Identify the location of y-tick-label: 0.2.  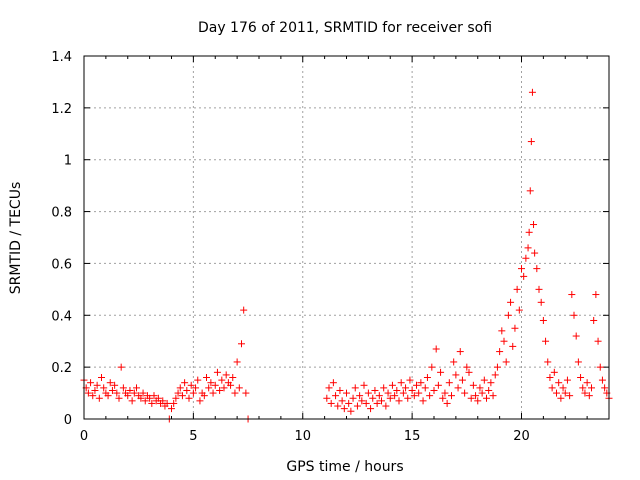
(61, 368).